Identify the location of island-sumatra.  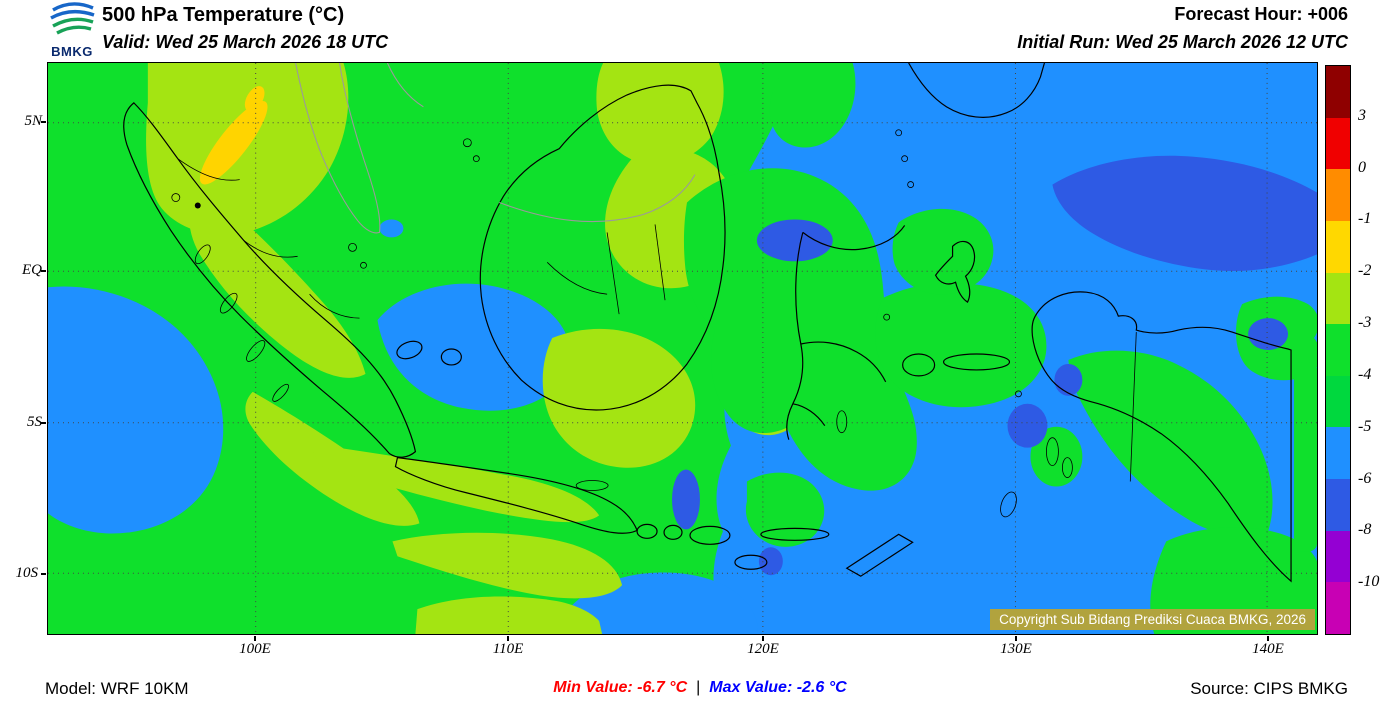
(270, 280).